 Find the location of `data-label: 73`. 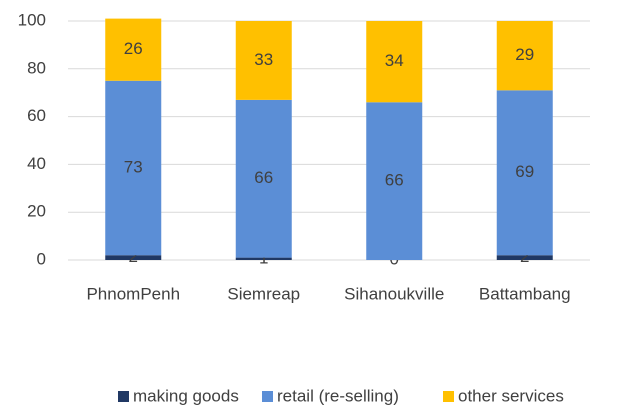

data-label: 73 is located at coordinates (133, 166).